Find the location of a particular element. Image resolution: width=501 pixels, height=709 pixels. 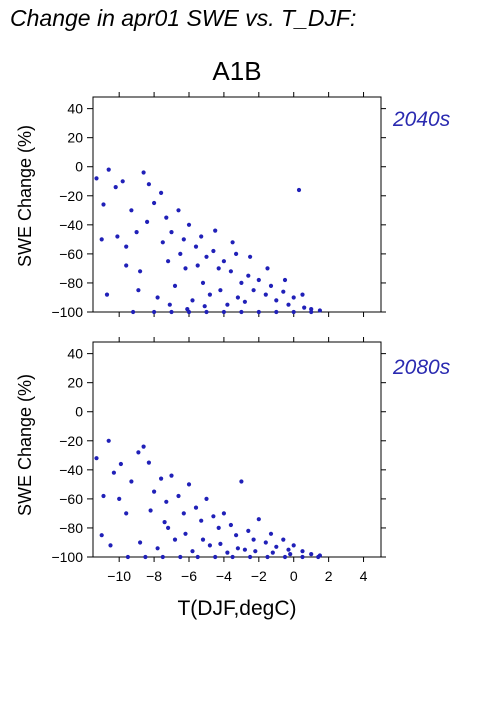

y-tick-label: 20 is located at coordinates (75, 138).